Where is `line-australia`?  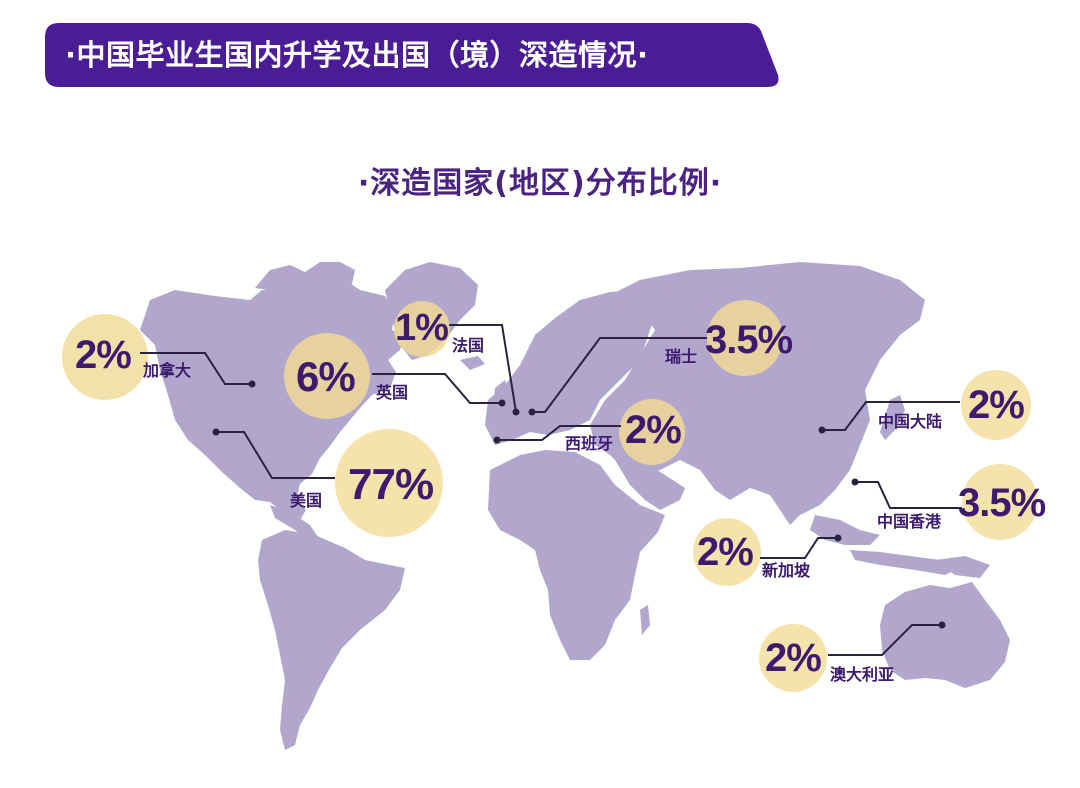 line-australia is located at coordinates (885, 640).